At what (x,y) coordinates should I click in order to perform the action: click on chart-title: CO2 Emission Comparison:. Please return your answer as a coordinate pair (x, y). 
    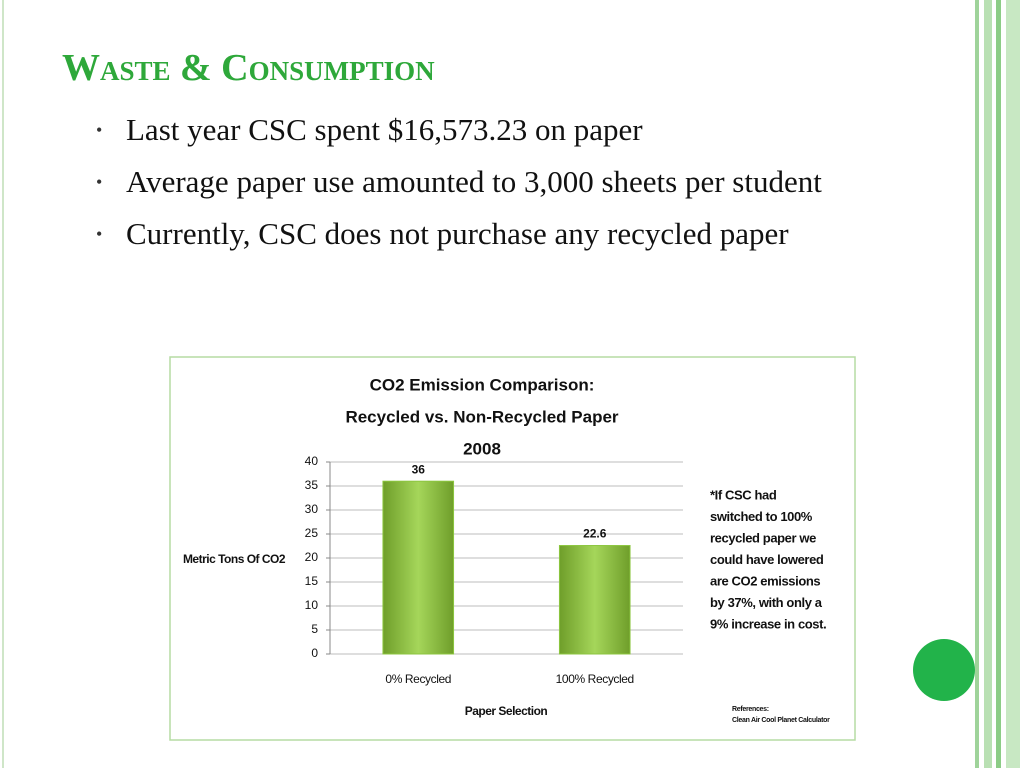
    Looking at the image, I should click on (482, 384).